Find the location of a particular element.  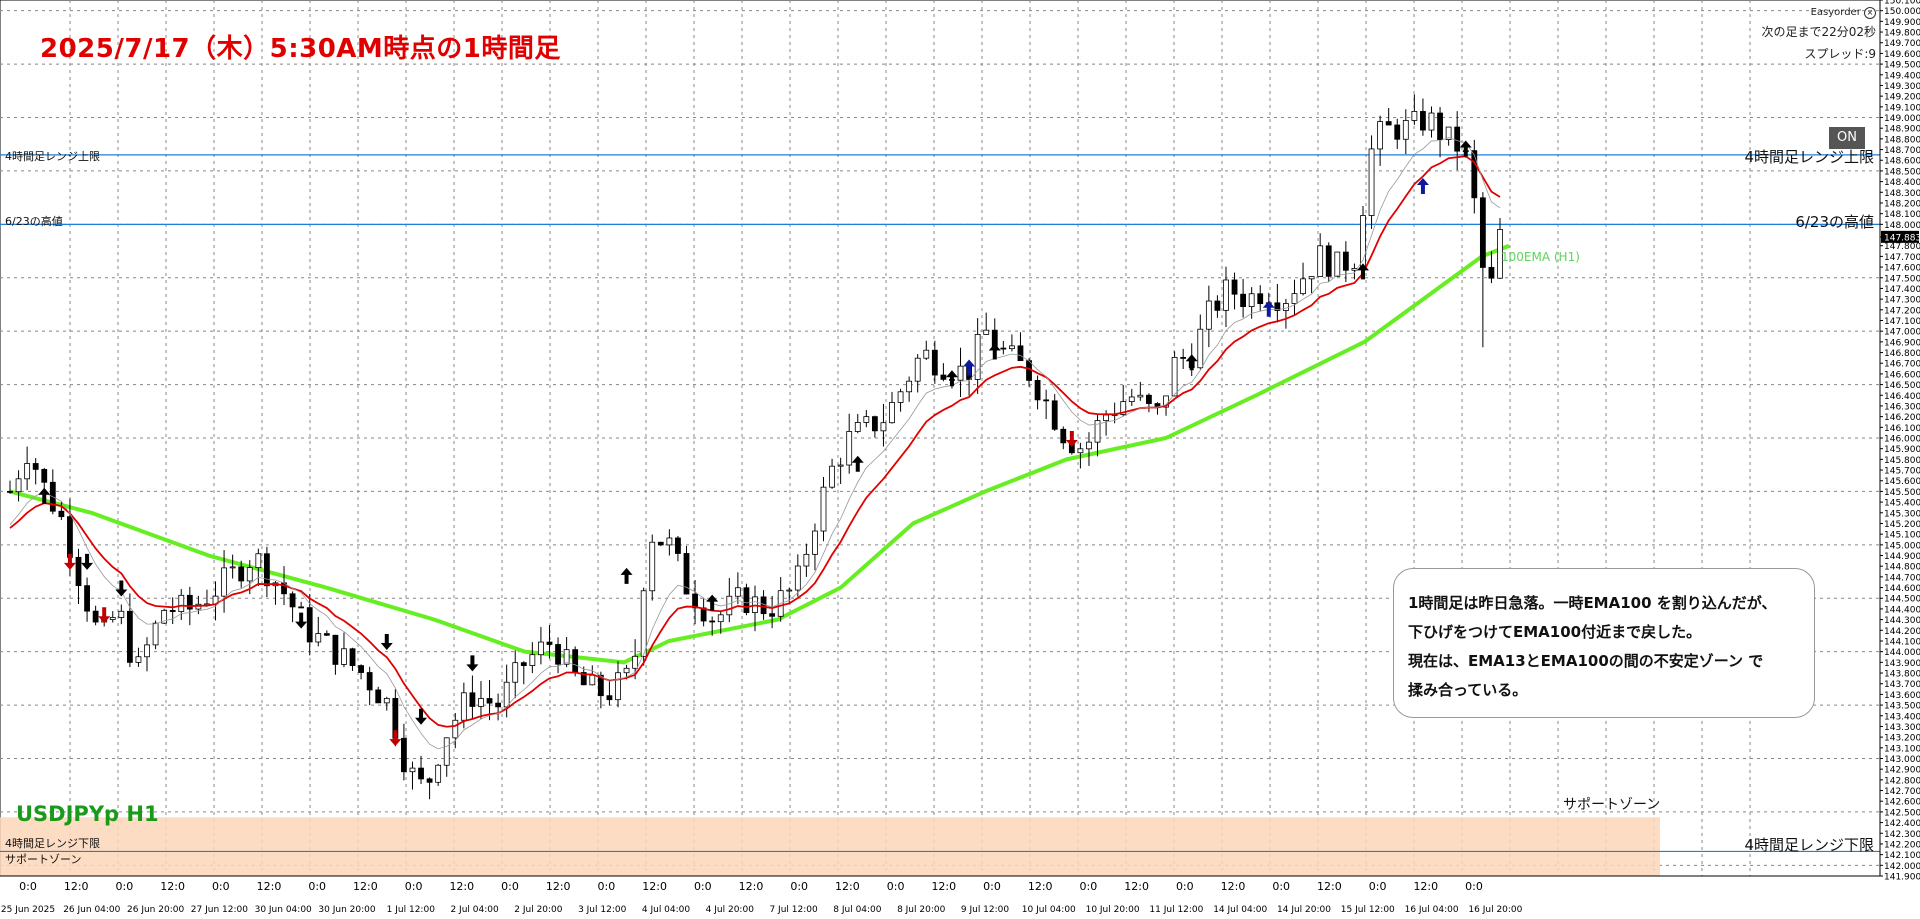

annotation-line: 現在は、EMA13とEMA100の間の不安定ゾーン で is located at coordinates (1586, 661).